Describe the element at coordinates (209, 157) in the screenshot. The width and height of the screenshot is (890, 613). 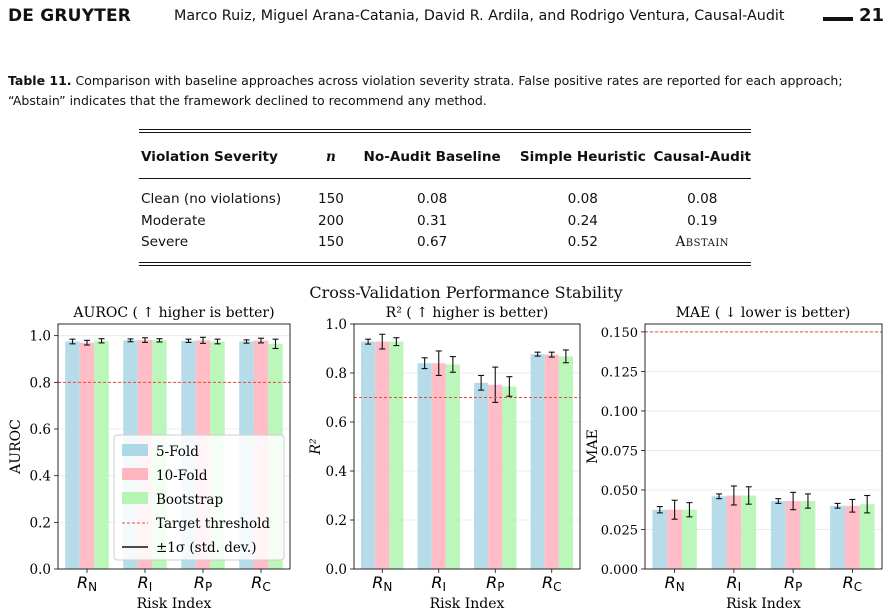
I see `col-header-severity: Violation Severity` at that location.